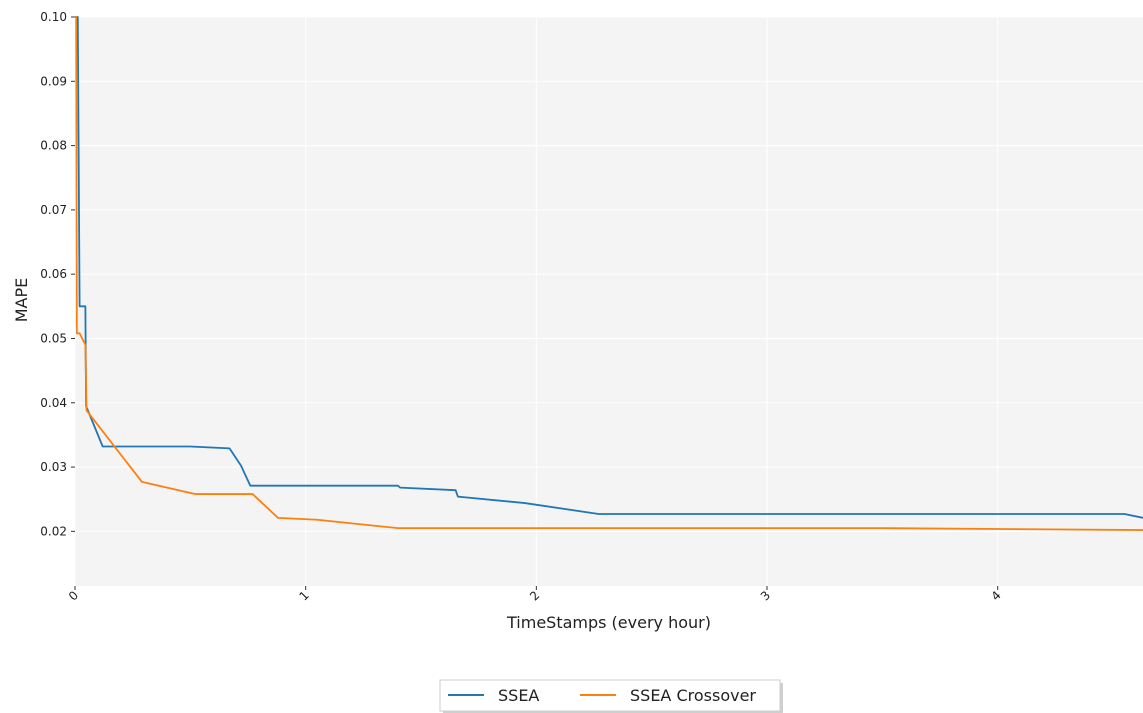 The width and height of the screenshot is (1143, 713). Describe the element at coordinates (53, 17) in the screenshot. I see `y-tick-label-8: 0.10` at that location.